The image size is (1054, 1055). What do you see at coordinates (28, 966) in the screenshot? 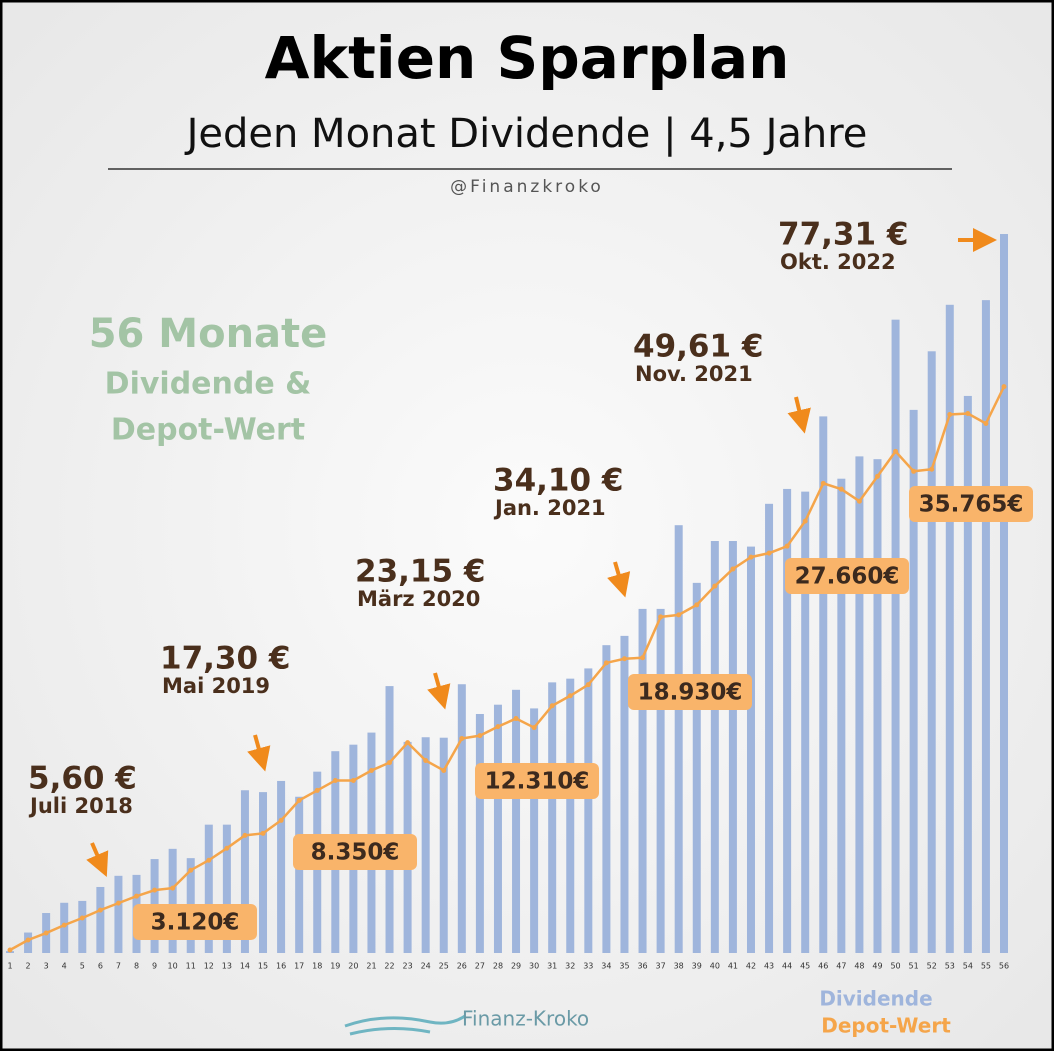
I see `x-tick-label: 2` at bounding box center [28, 966].